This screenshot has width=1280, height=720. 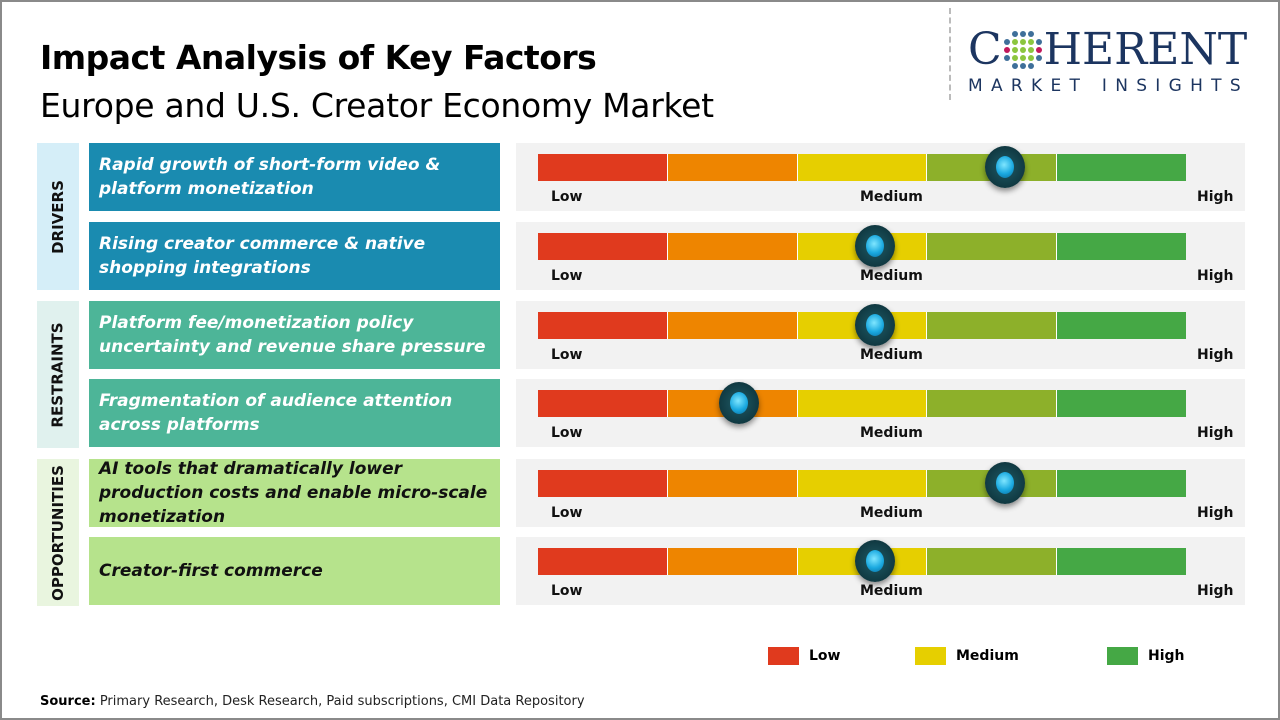 What do you see at coordinates (1146, 656) in the screenshot?
I see `legend-high: High` at bounding box center [1146, 656].